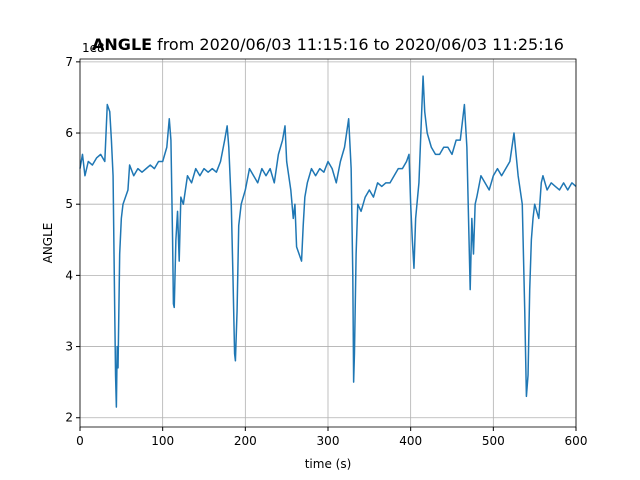 This screenshot has height=480, width=640. Describe the element at coordinates (576, 441) in the screenshot. I see `x-tick-label: 600` at that location.